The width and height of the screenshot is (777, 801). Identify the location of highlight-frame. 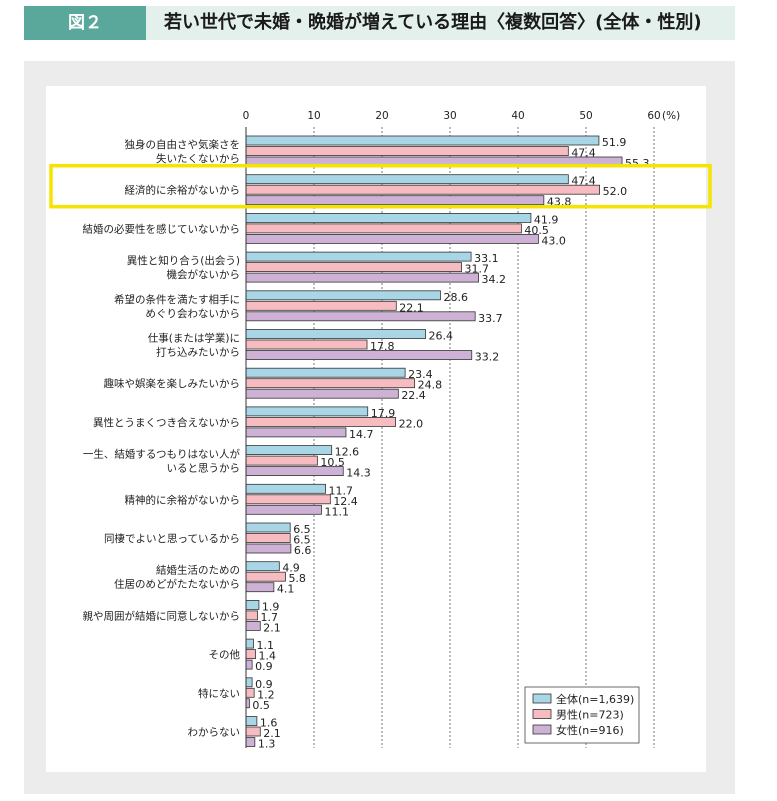
(380, 186).